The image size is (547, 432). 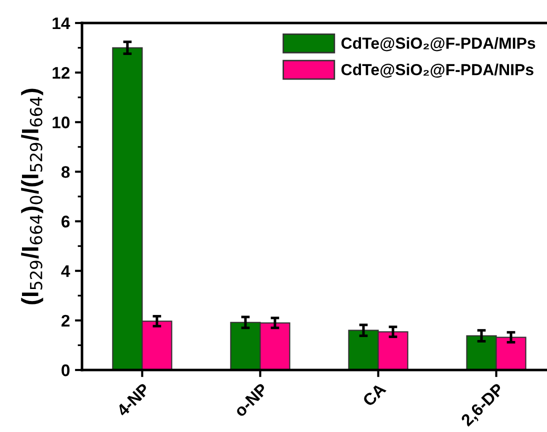 What do you see at coordinates (437, 71) in the screenshot?
I see `legend-label: CdTe@SiO₂@F-PDA/NIPs` at bounding box center [437, 71].